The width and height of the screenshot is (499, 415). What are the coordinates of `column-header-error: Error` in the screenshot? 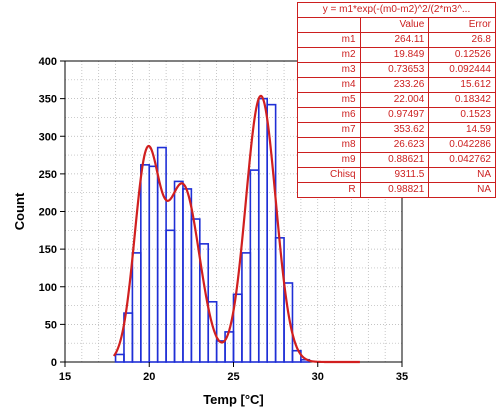 It's located at (462, 25).